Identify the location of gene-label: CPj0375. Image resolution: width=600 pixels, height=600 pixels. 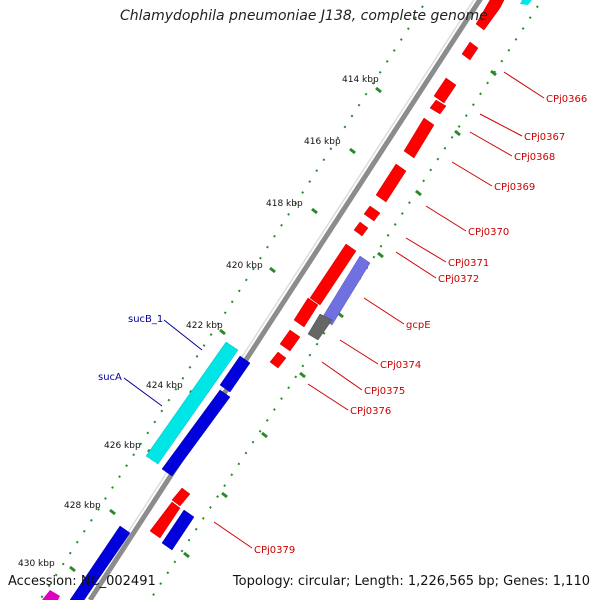
(384, 391).